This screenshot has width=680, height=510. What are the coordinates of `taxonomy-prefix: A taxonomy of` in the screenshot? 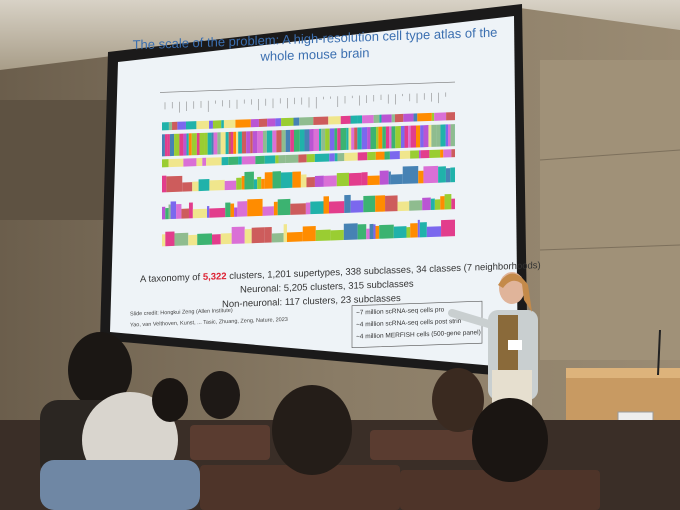 It's located at (171, 278).